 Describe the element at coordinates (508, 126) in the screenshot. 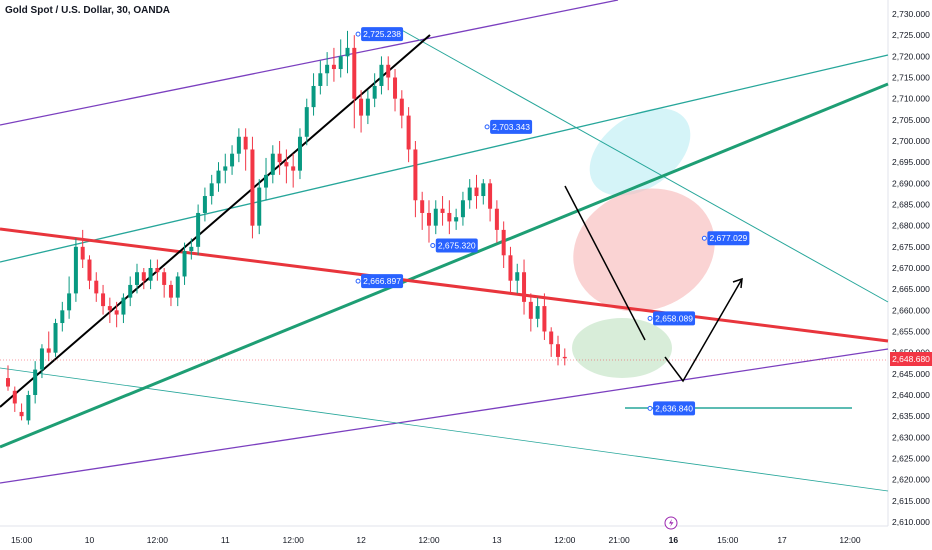

I see `price-tag: 2,703.343` at that location.